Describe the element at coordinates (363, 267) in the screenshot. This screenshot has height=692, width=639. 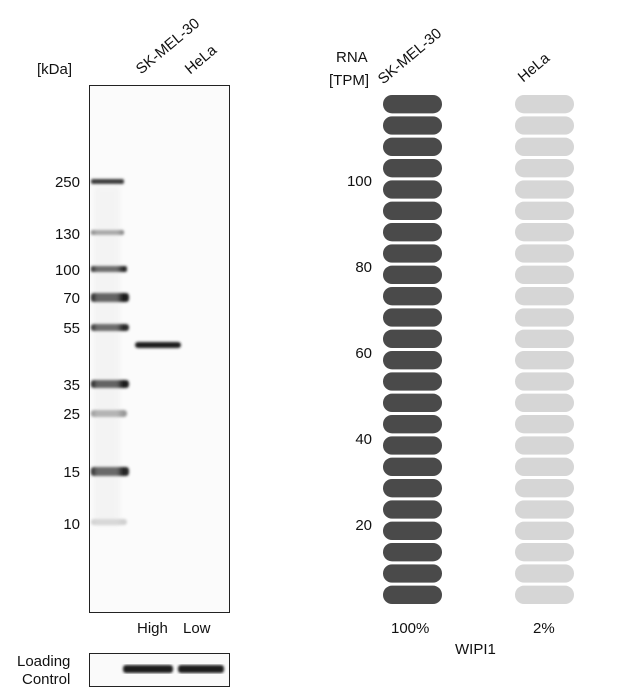
I see `ytick-label-80: 80` at that location.